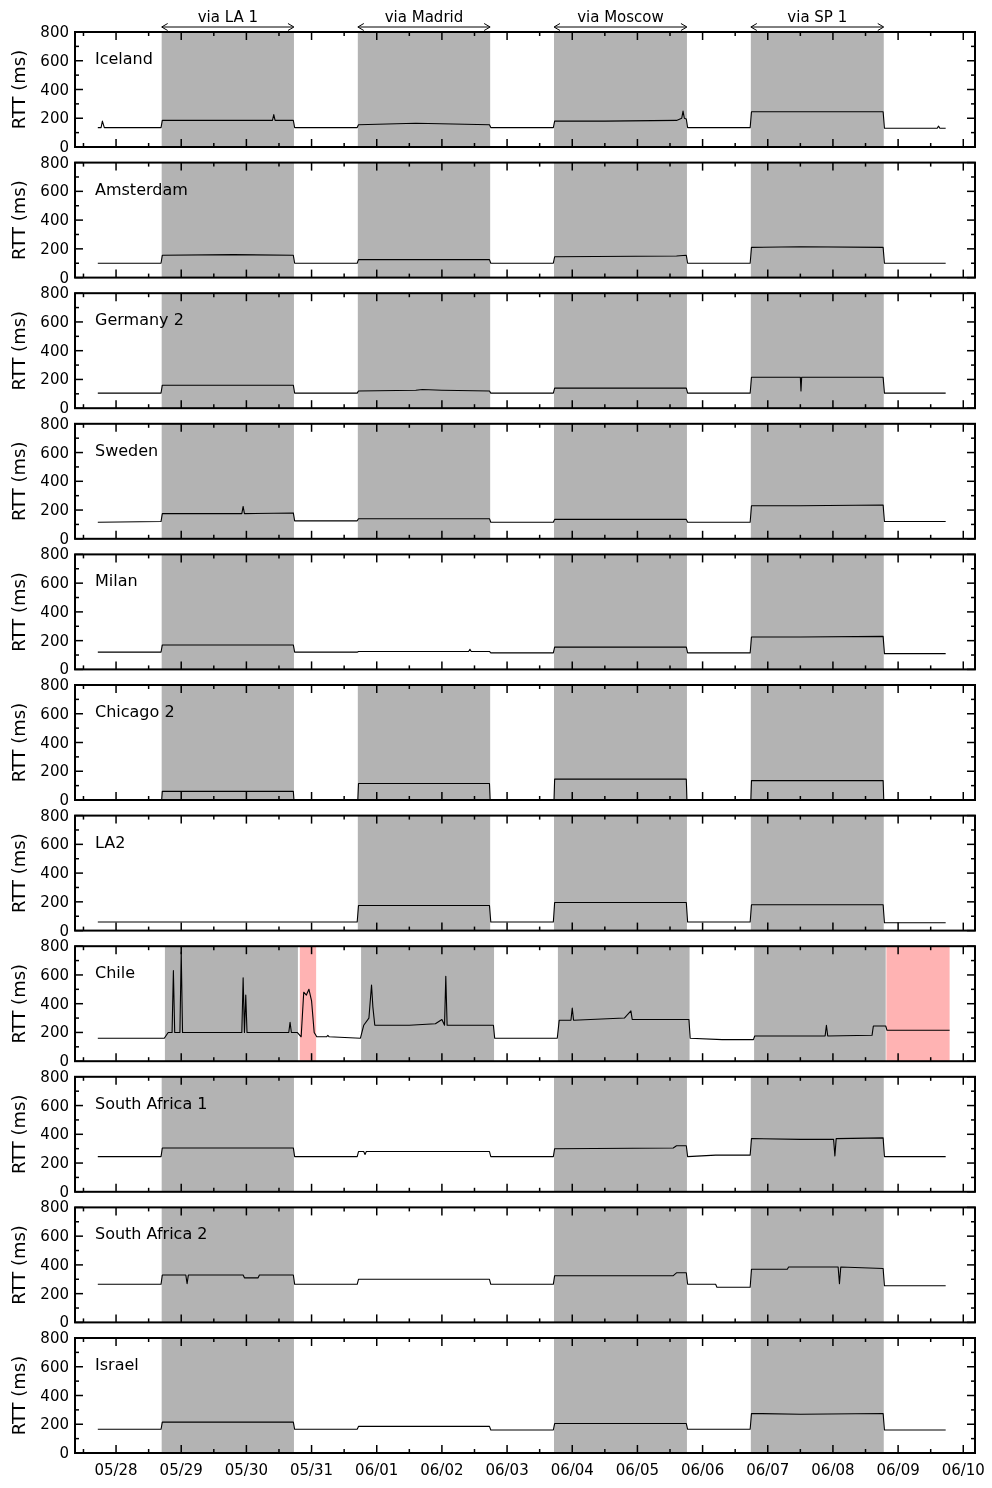  Describe the element at coordinates (768, 1470) in the screenshot. I see `x-tick-label: 06/07` at that location.